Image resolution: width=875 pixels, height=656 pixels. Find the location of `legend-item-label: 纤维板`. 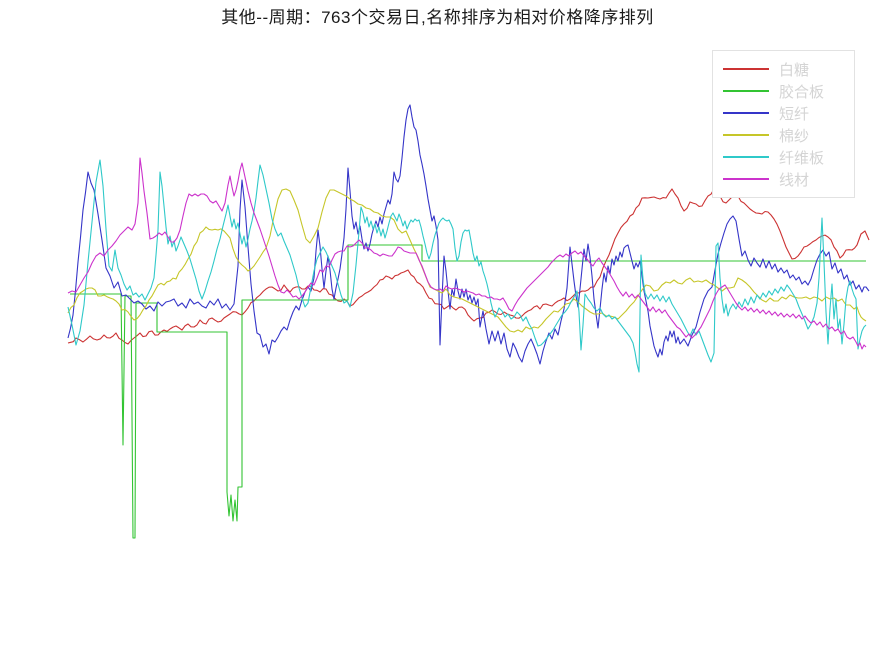

legend-item-label: 纤维板 is located at coordinates (802, 158).